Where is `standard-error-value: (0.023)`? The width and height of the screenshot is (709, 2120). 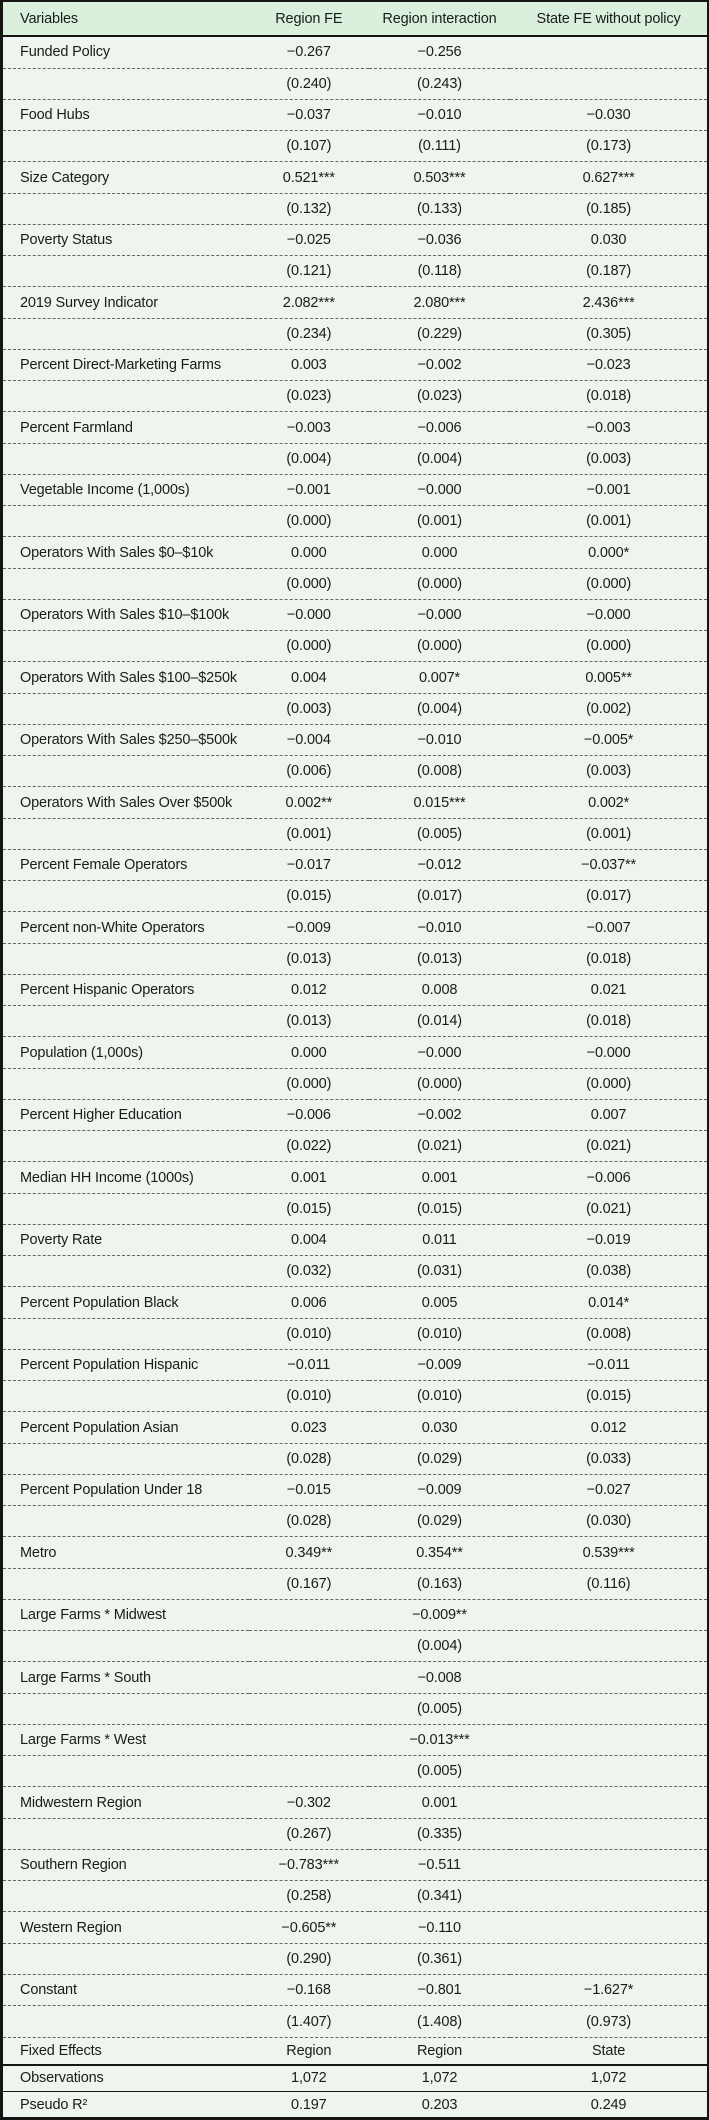 standard-error-value: (0.023) is located at coordinates (439, 396).